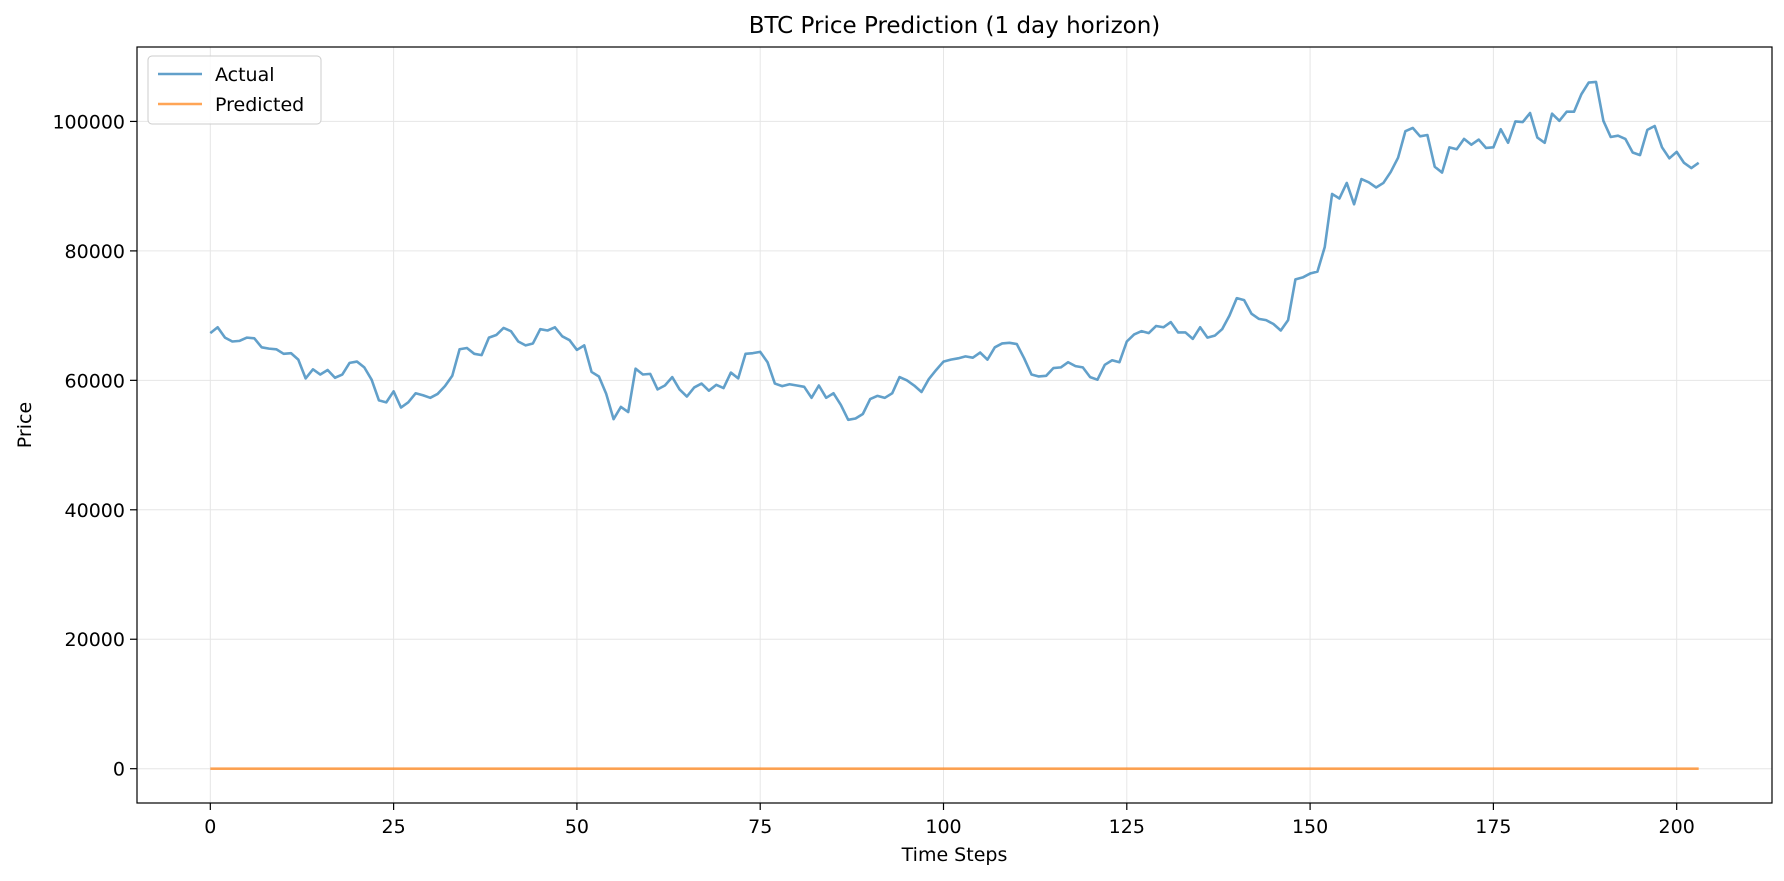 Image resolution: width=1784 pixels, height=881 pixels. What do you see at coordinates (210, 827) in the screenshot?
I see `x-tick-label: 0` at bounding box center [210, 827].